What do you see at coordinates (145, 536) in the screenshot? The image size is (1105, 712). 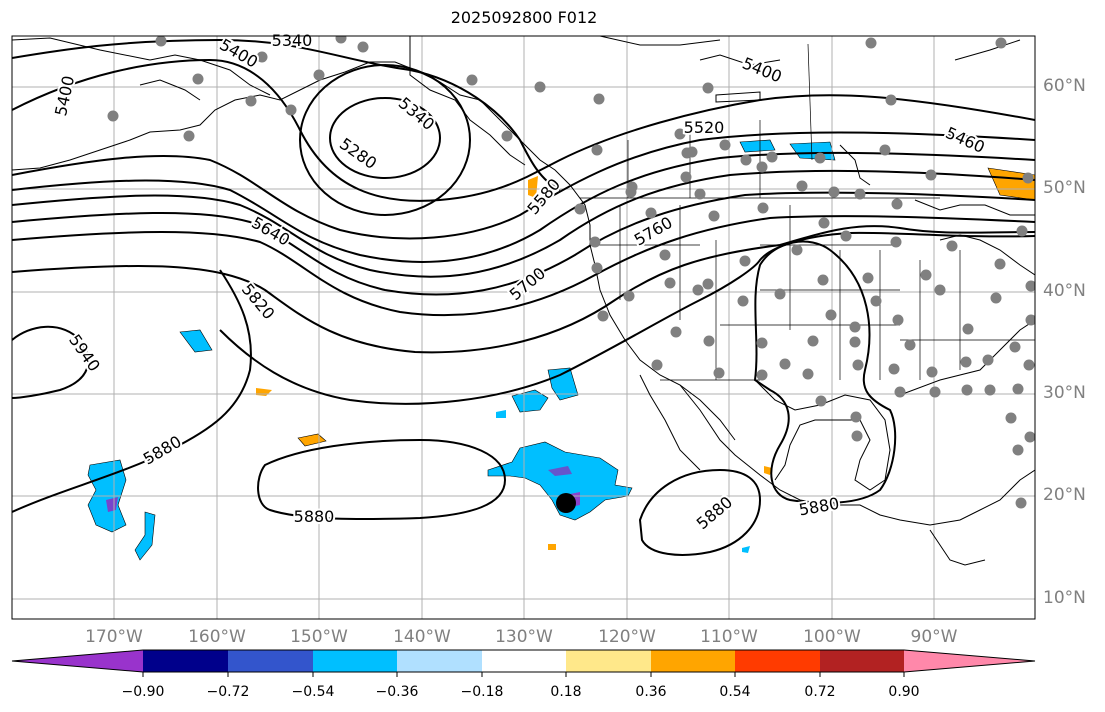 I see `shade-blue-west2` at bounding box center [145, 536].